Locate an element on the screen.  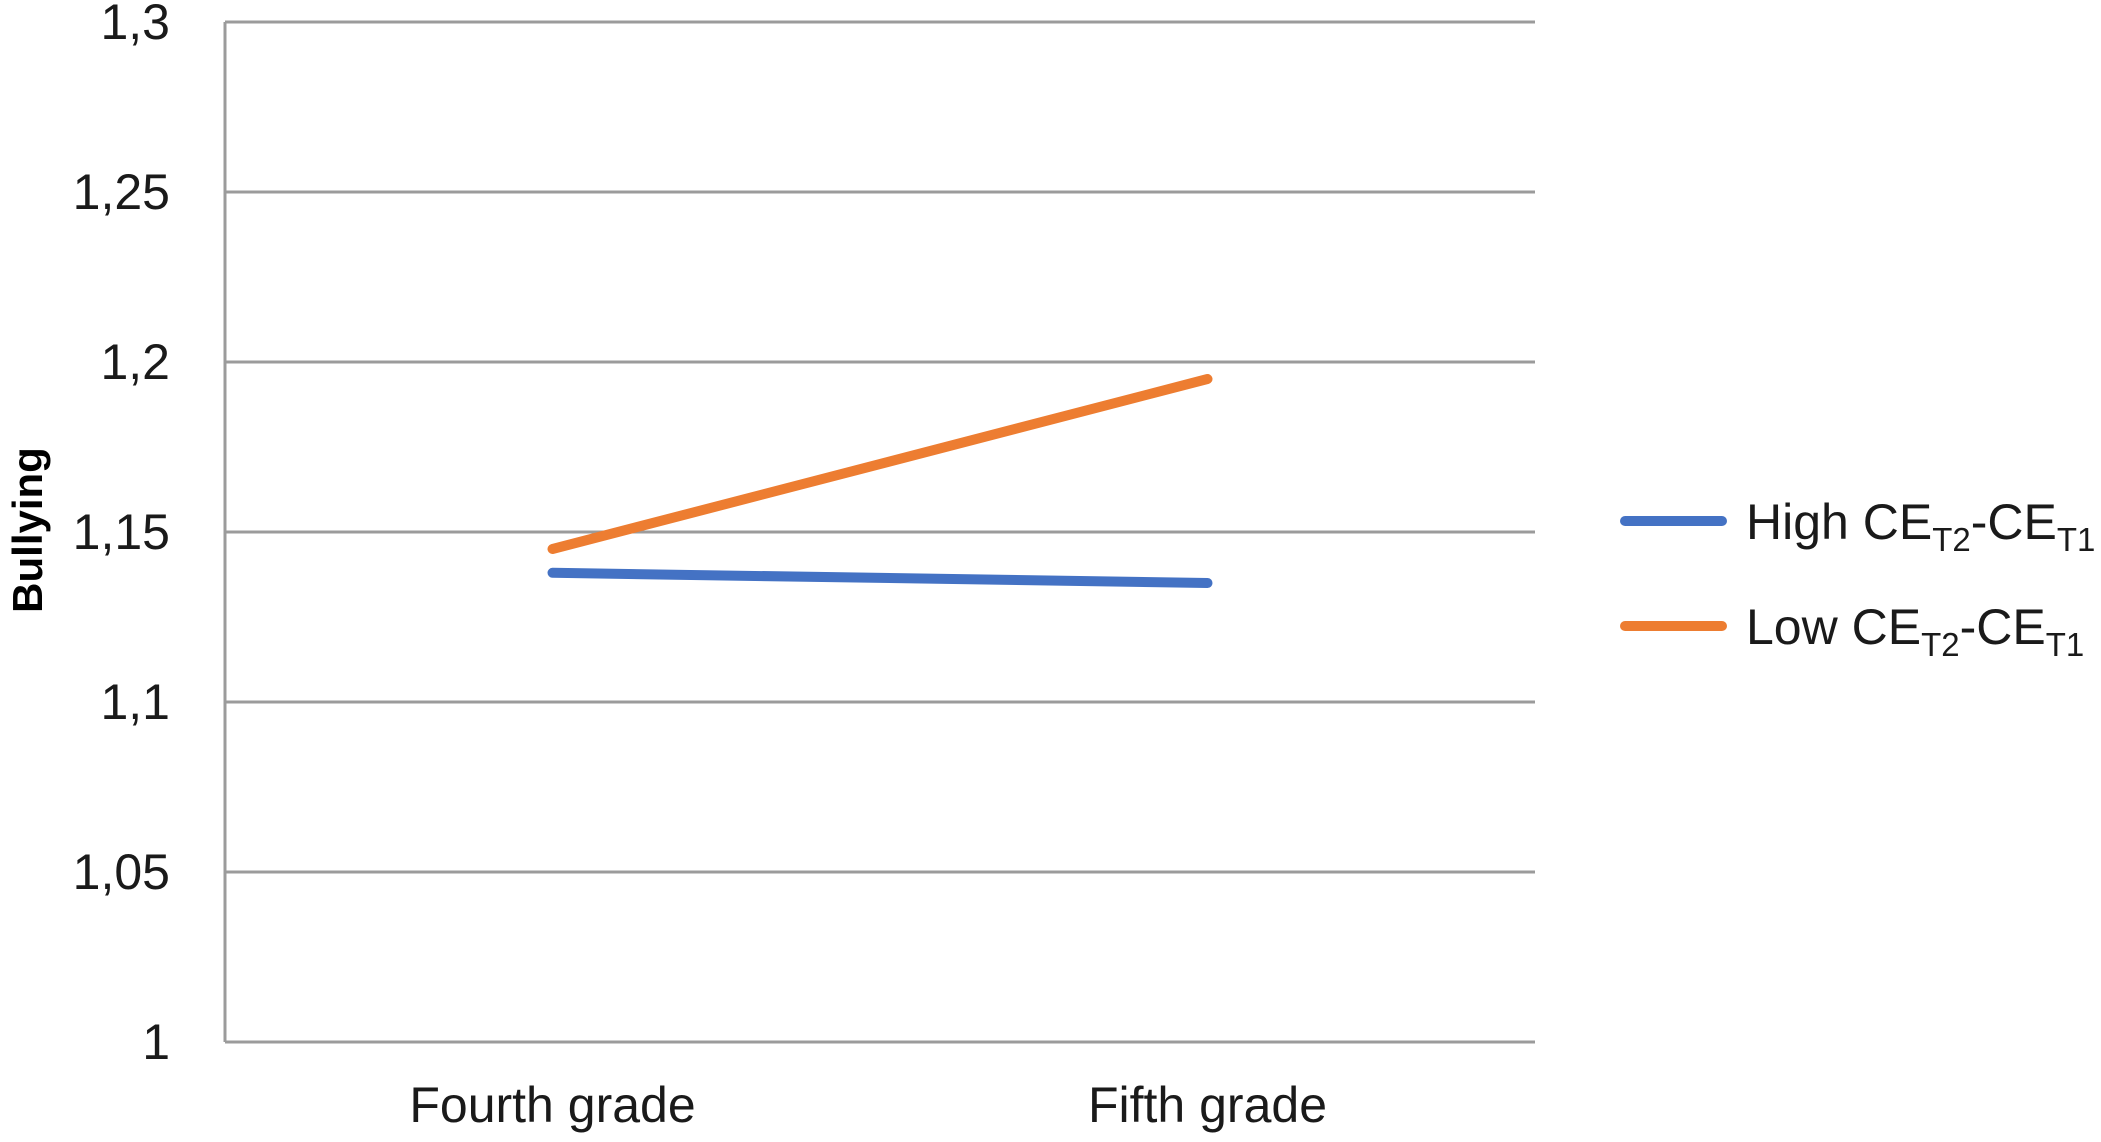
legend-label: Low CET2-CET1 is located at coordinates (1915, 631).